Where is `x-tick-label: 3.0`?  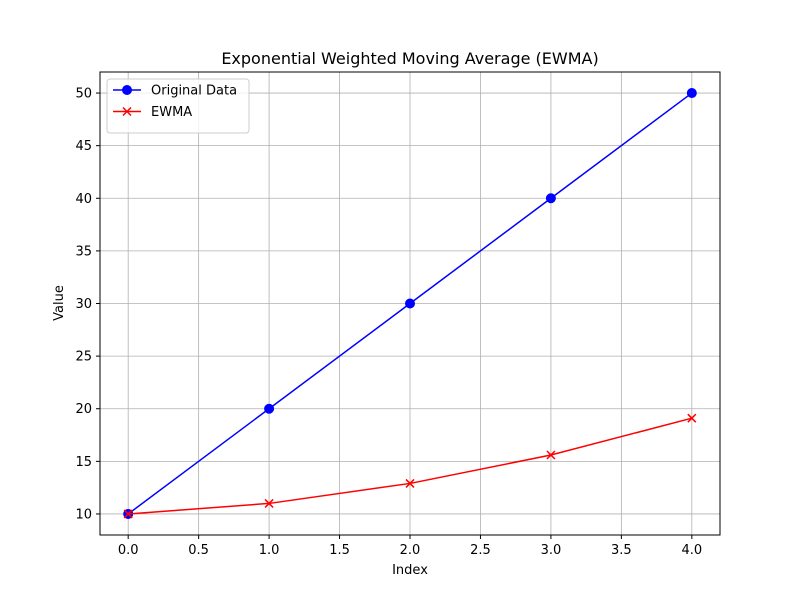 x-tick-label: 3.0 is located at coordinates (551, 550).